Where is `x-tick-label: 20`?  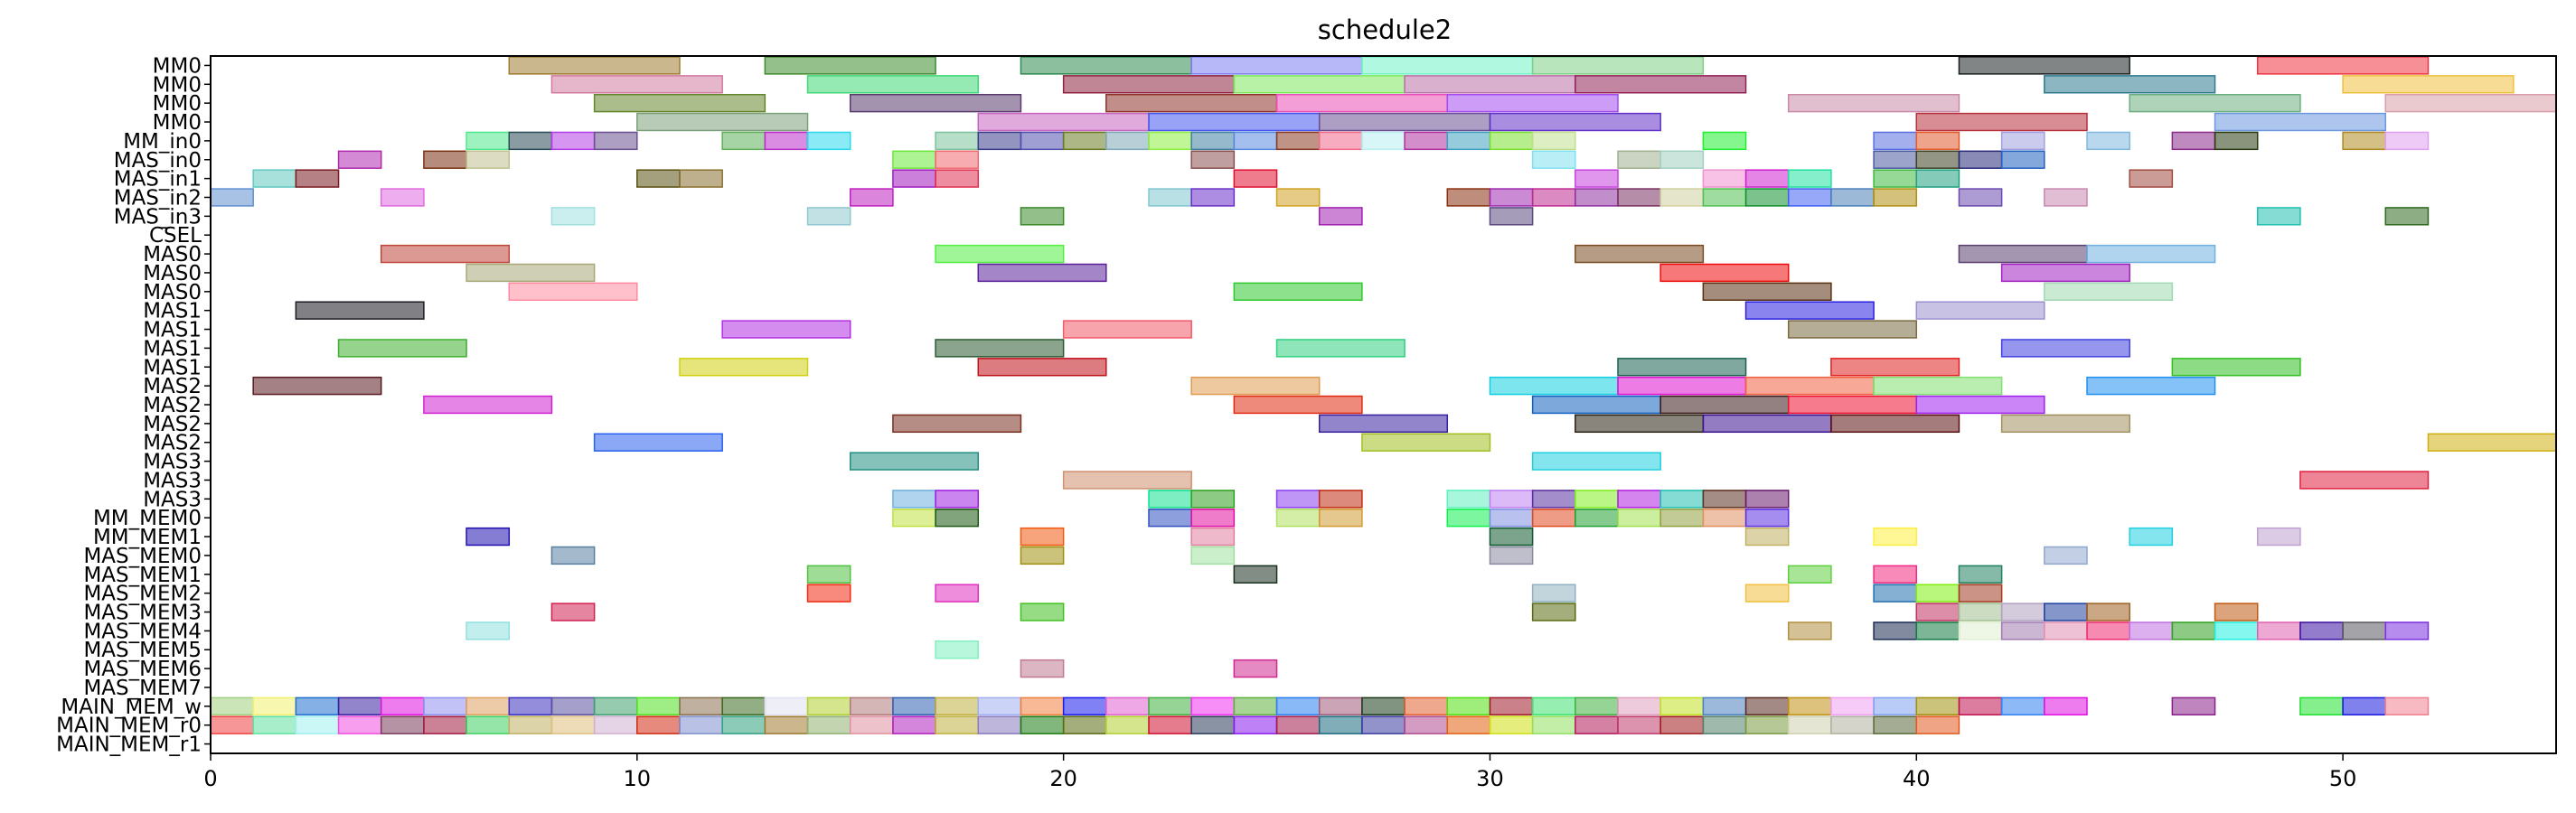 x-tick-label: 20 is located at coordinates (1063, 778).